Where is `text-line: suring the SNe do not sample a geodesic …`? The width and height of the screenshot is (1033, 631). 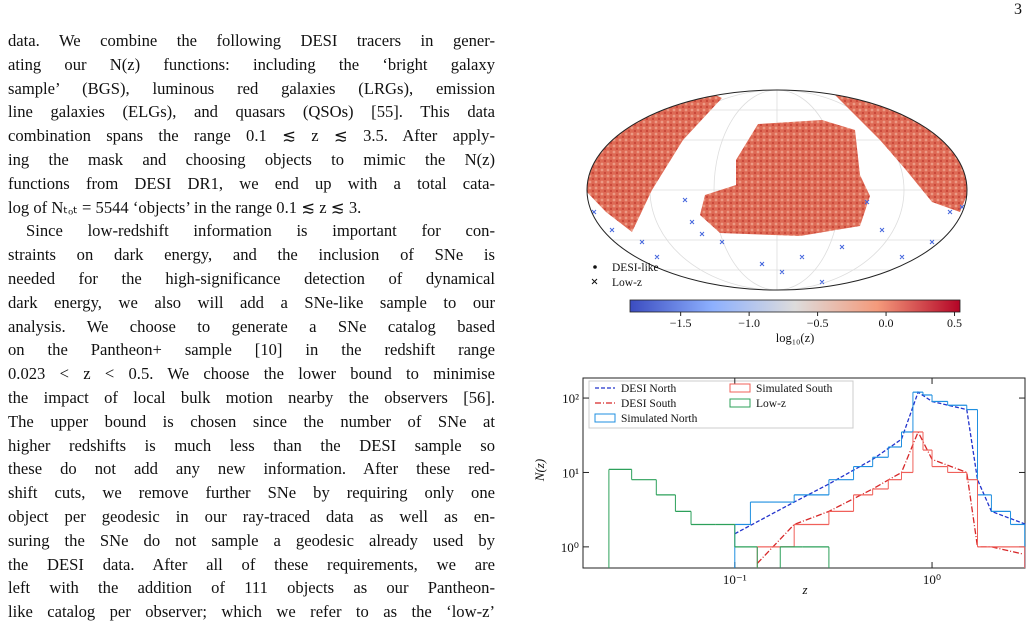 text-line: suring the SNe do not sample a geodesic … is located at coordinates (251, 540).